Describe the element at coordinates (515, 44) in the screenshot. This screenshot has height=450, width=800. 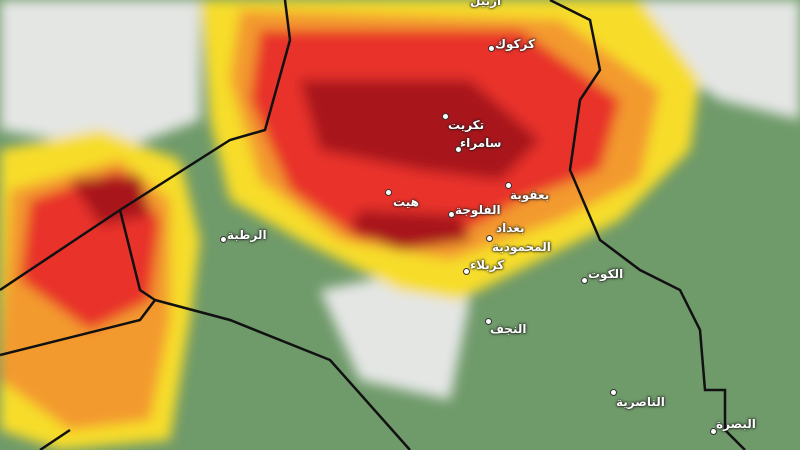
I see `city-label-kirkuk: كركوك` at that location.